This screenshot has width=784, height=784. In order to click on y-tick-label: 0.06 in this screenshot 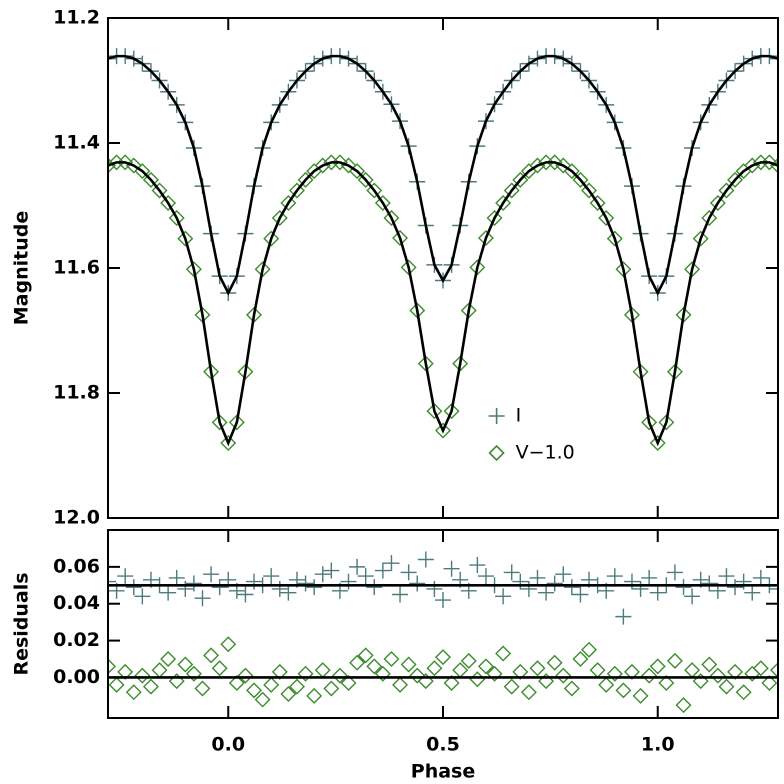, I will do `click(76, 566)`.